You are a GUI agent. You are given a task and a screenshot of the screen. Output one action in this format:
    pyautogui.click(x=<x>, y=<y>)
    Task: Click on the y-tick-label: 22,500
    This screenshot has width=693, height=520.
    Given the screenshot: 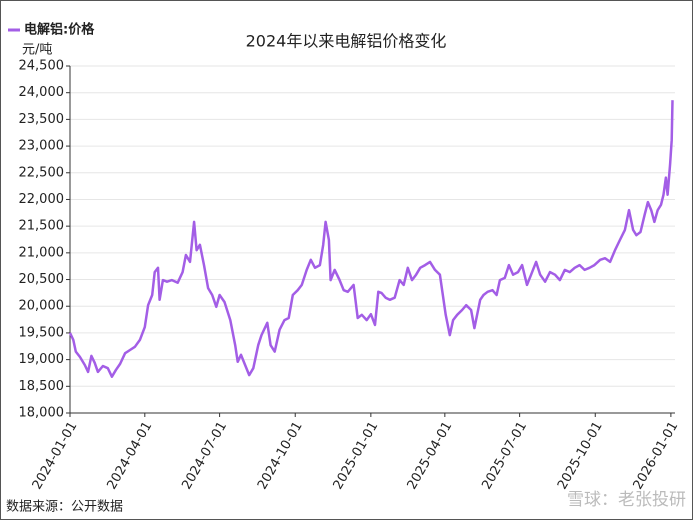 What is the action you would take?
    pyautogui.click(x=42, y=172)
    